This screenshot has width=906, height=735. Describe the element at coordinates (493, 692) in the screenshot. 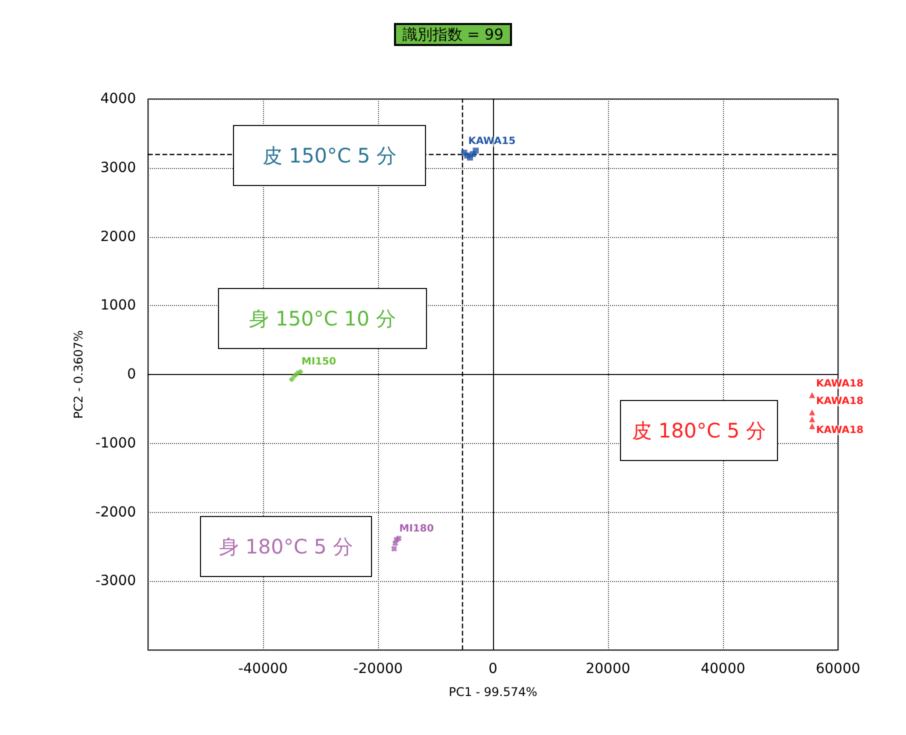

I see `x-axis-title: PC1 - 99.574%` at that location.